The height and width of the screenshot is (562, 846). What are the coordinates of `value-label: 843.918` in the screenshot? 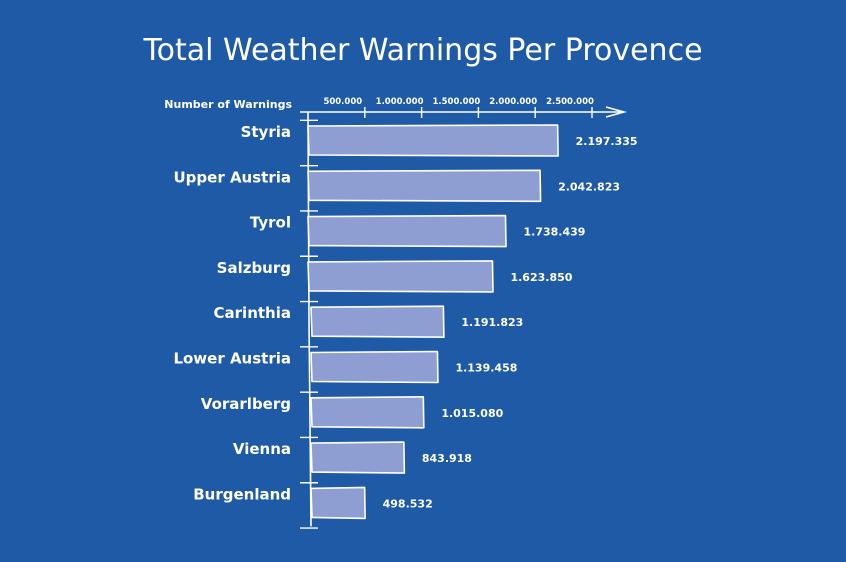 It's located at (447, 458).